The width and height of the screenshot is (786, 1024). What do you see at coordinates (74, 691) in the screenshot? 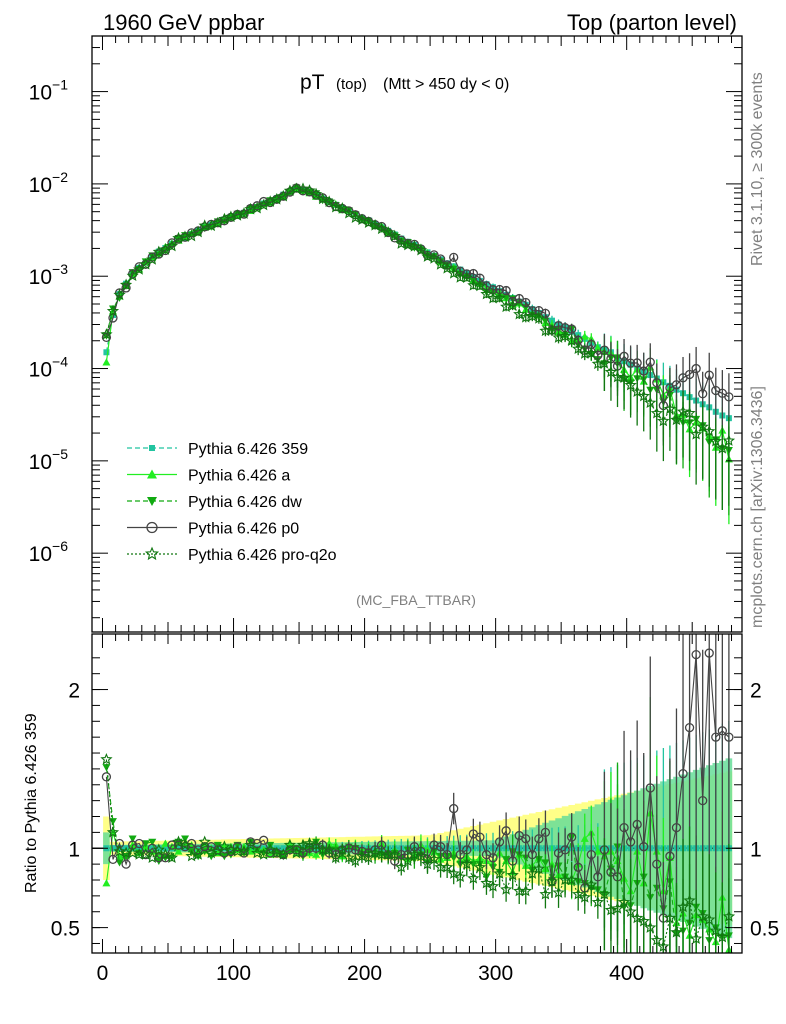
I see `ratio-tick-label-left: 2` at bounding box center [74, 691].